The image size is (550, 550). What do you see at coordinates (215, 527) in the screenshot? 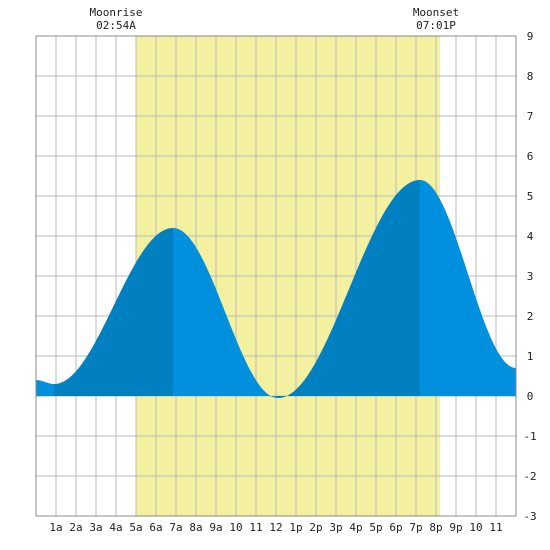
I see `x-tick-label: 9a` at bounding box center [215, 527].